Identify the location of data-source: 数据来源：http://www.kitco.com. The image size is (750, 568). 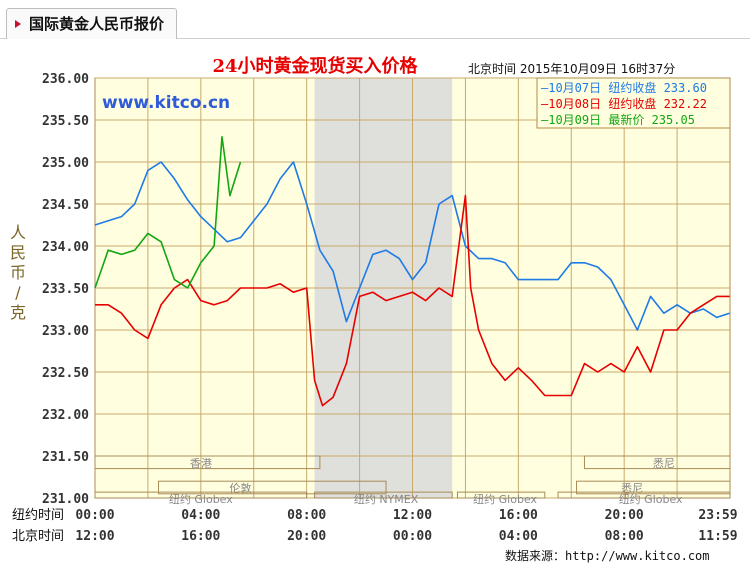
(607, 555).